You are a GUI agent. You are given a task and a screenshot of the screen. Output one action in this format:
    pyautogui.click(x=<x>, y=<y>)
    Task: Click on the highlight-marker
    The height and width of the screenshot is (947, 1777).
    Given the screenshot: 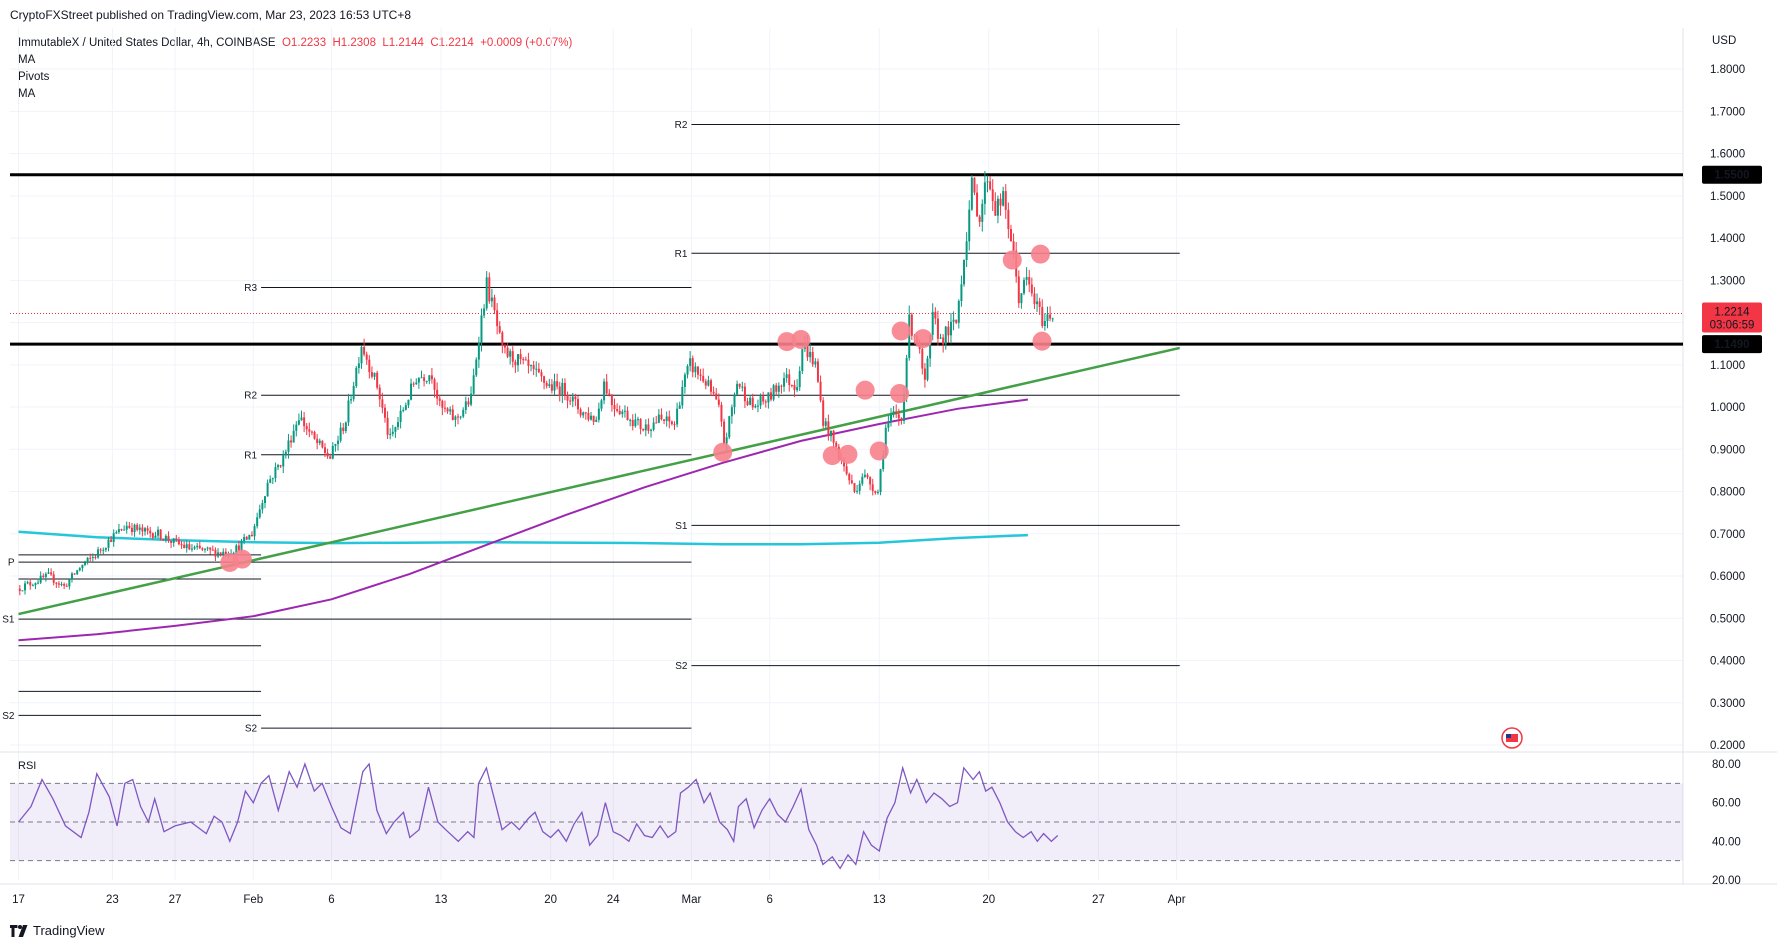 What is the action you would take?
    pyautogui.click(x=787, y=342)
    